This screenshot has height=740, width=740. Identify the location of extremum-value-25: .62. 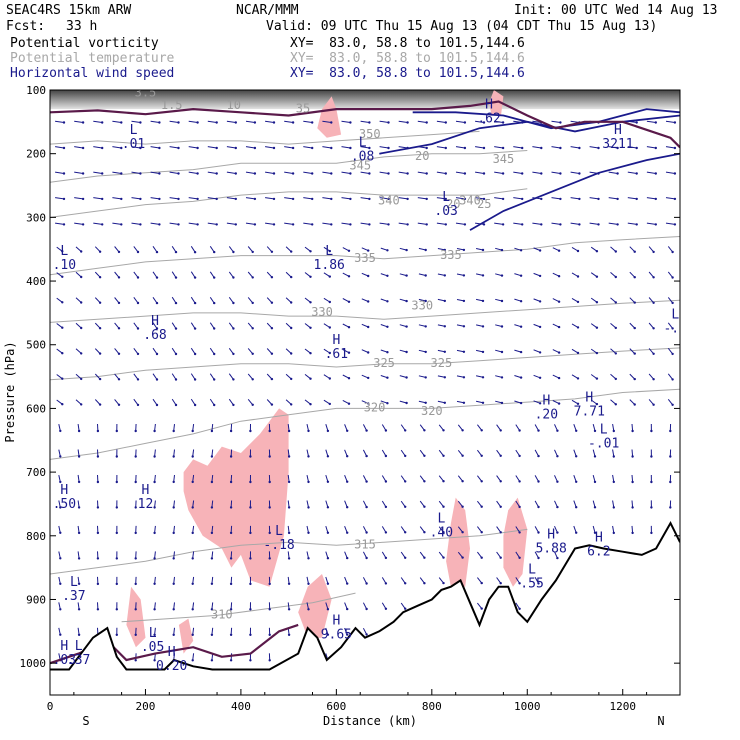
(488, 118).